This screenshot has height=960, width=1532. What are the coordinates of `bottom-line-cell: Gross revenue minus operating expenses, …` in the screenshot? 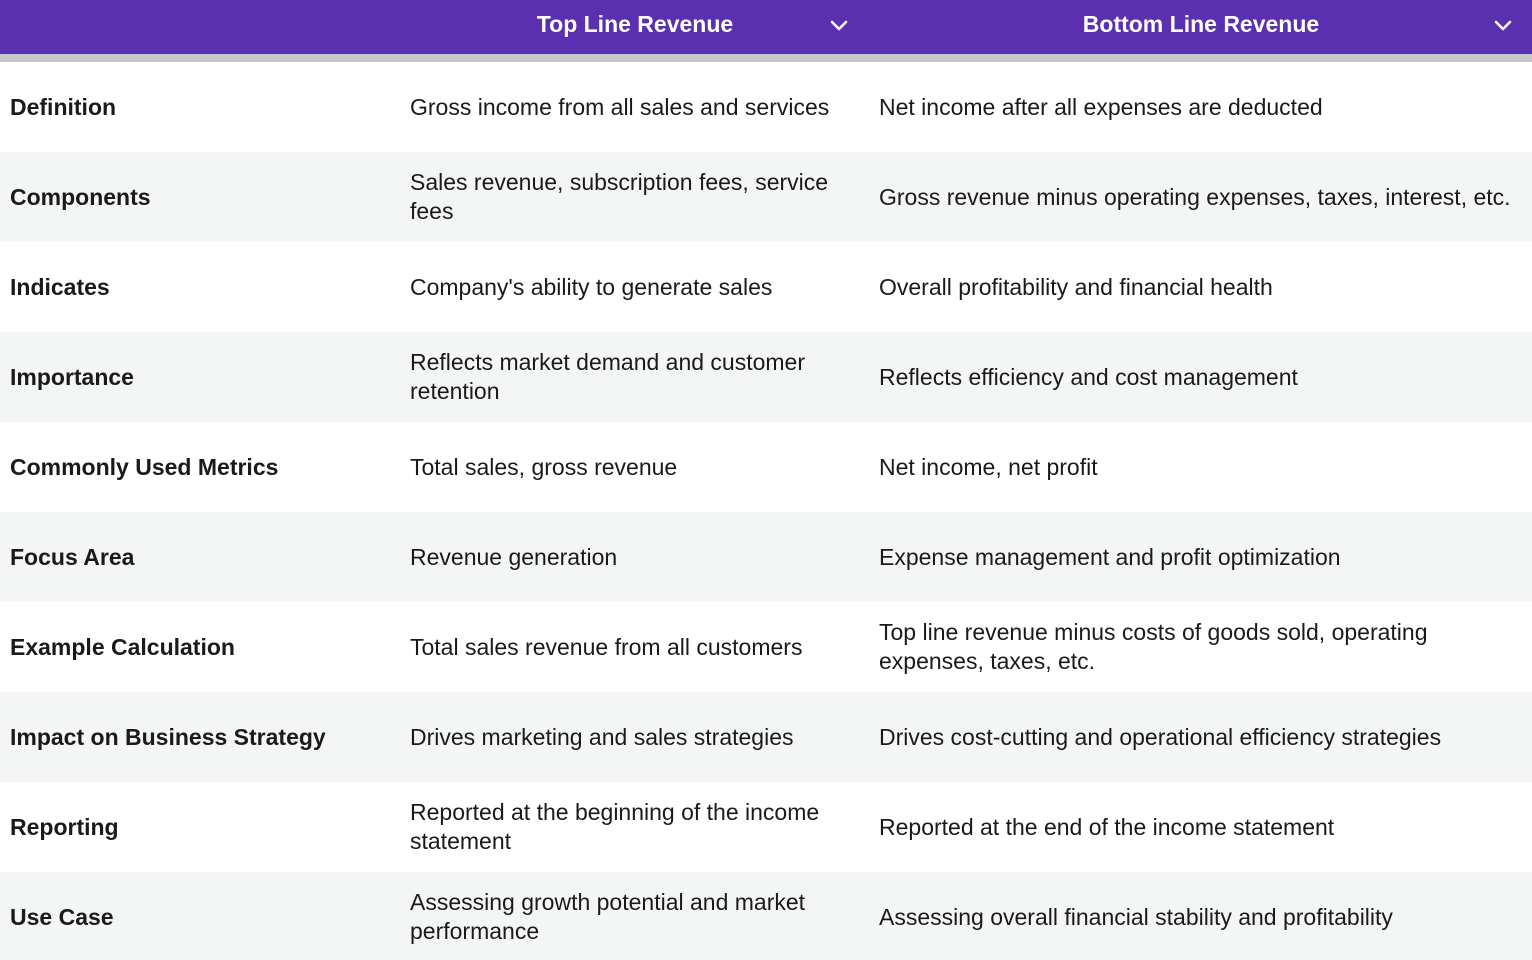 It's located at (1195, 196).